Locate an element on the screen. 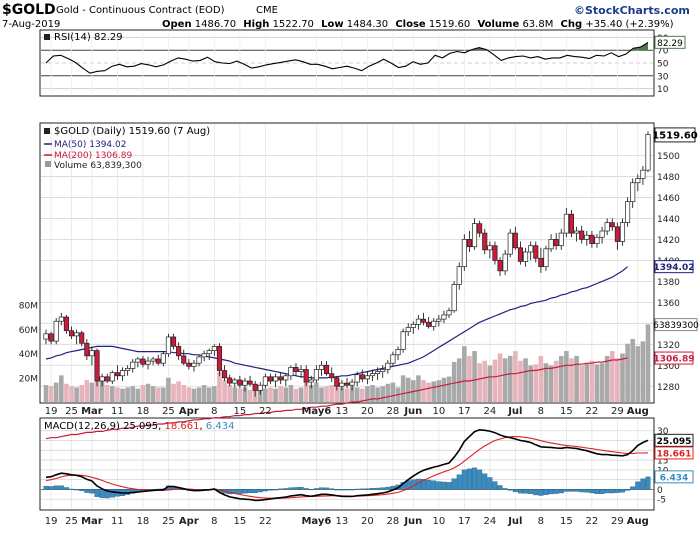  price-x-label: 8 is located at coordinates (214, 411).